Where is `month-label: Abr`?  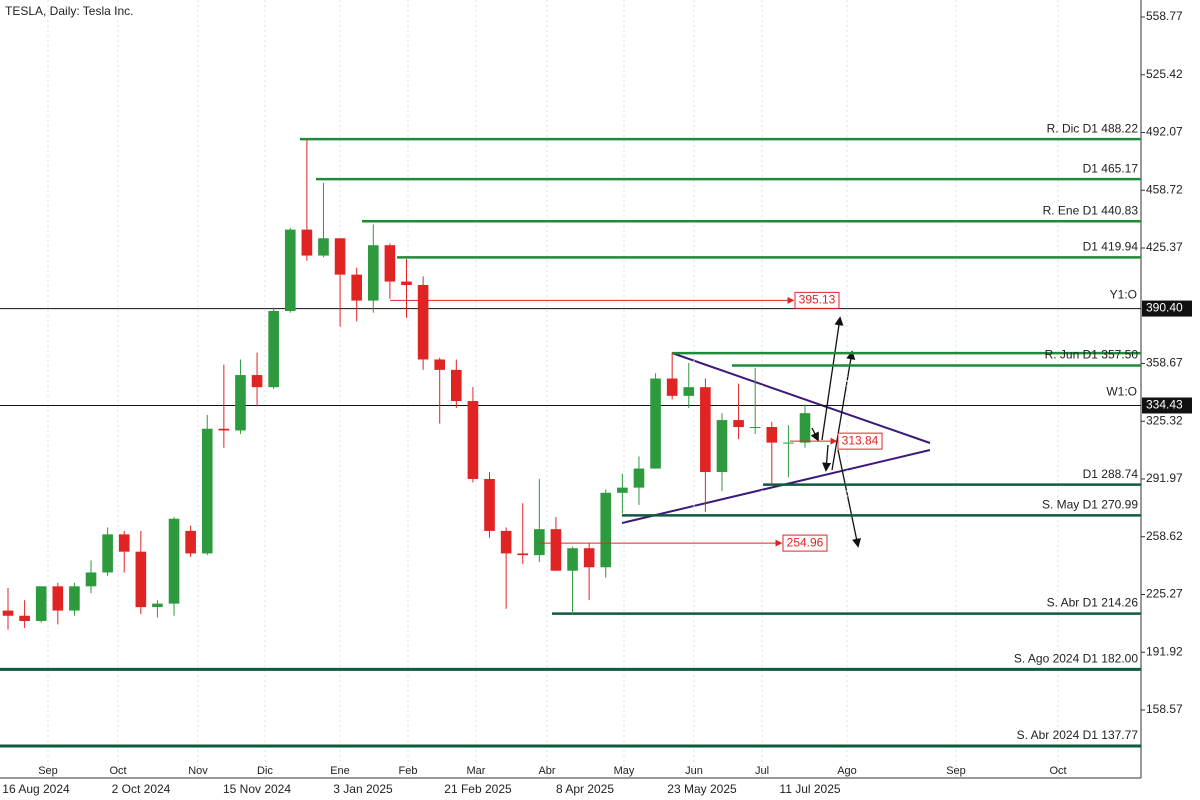 month-label: Abr is located at coordinates (546, 771).